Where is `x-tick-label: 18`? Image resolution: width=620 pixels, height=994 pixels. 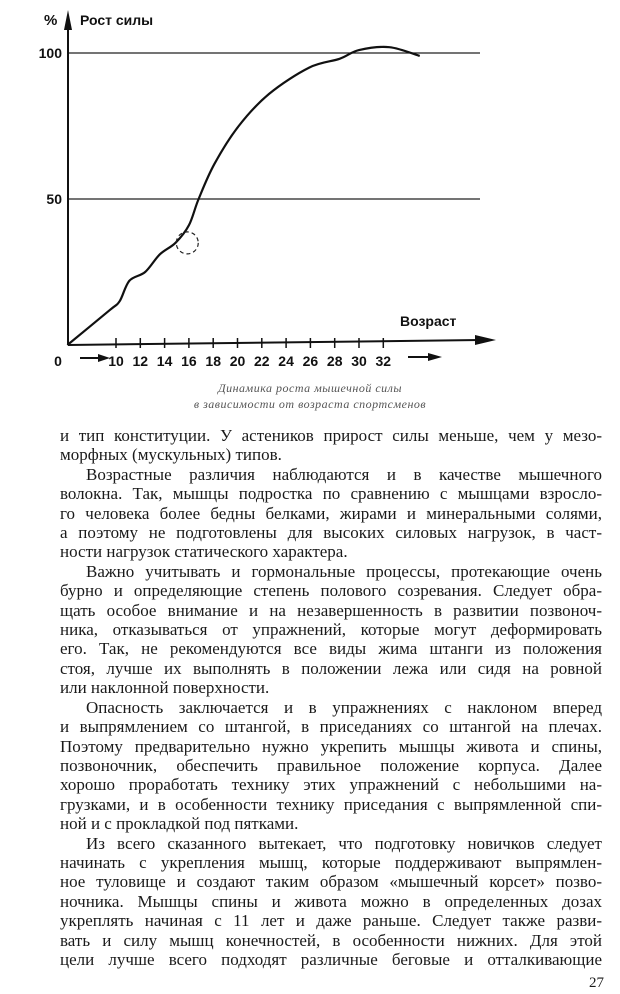 x-tick-label: 18 is located at coordinates (213, 361).